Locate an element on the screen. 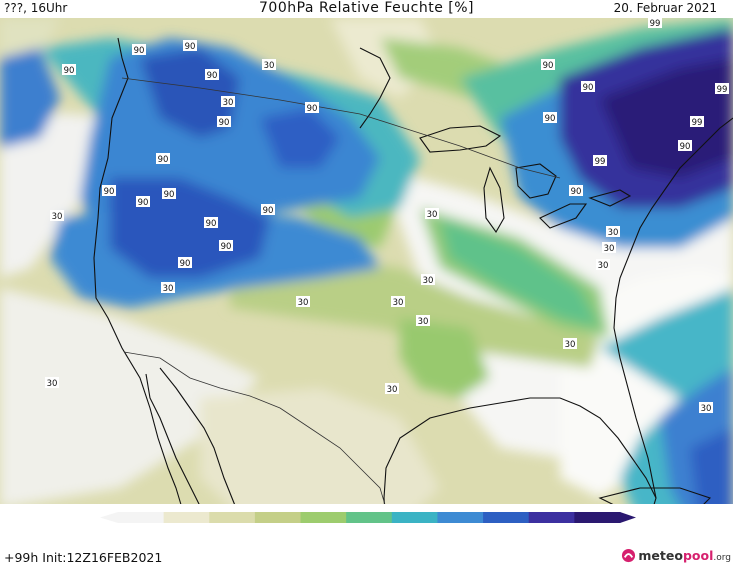 The width and height of the screenshot is (733, 566). brand-text: meteopool.org is located at coordinates (684, 555).